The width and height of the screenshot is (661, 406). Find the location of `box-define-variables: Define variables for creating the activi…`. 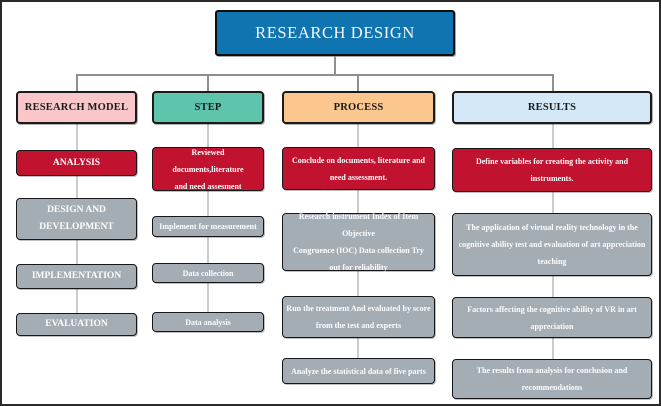

box-define-variables: Define variables for creating the activi… is located at coordinates (552, 170).